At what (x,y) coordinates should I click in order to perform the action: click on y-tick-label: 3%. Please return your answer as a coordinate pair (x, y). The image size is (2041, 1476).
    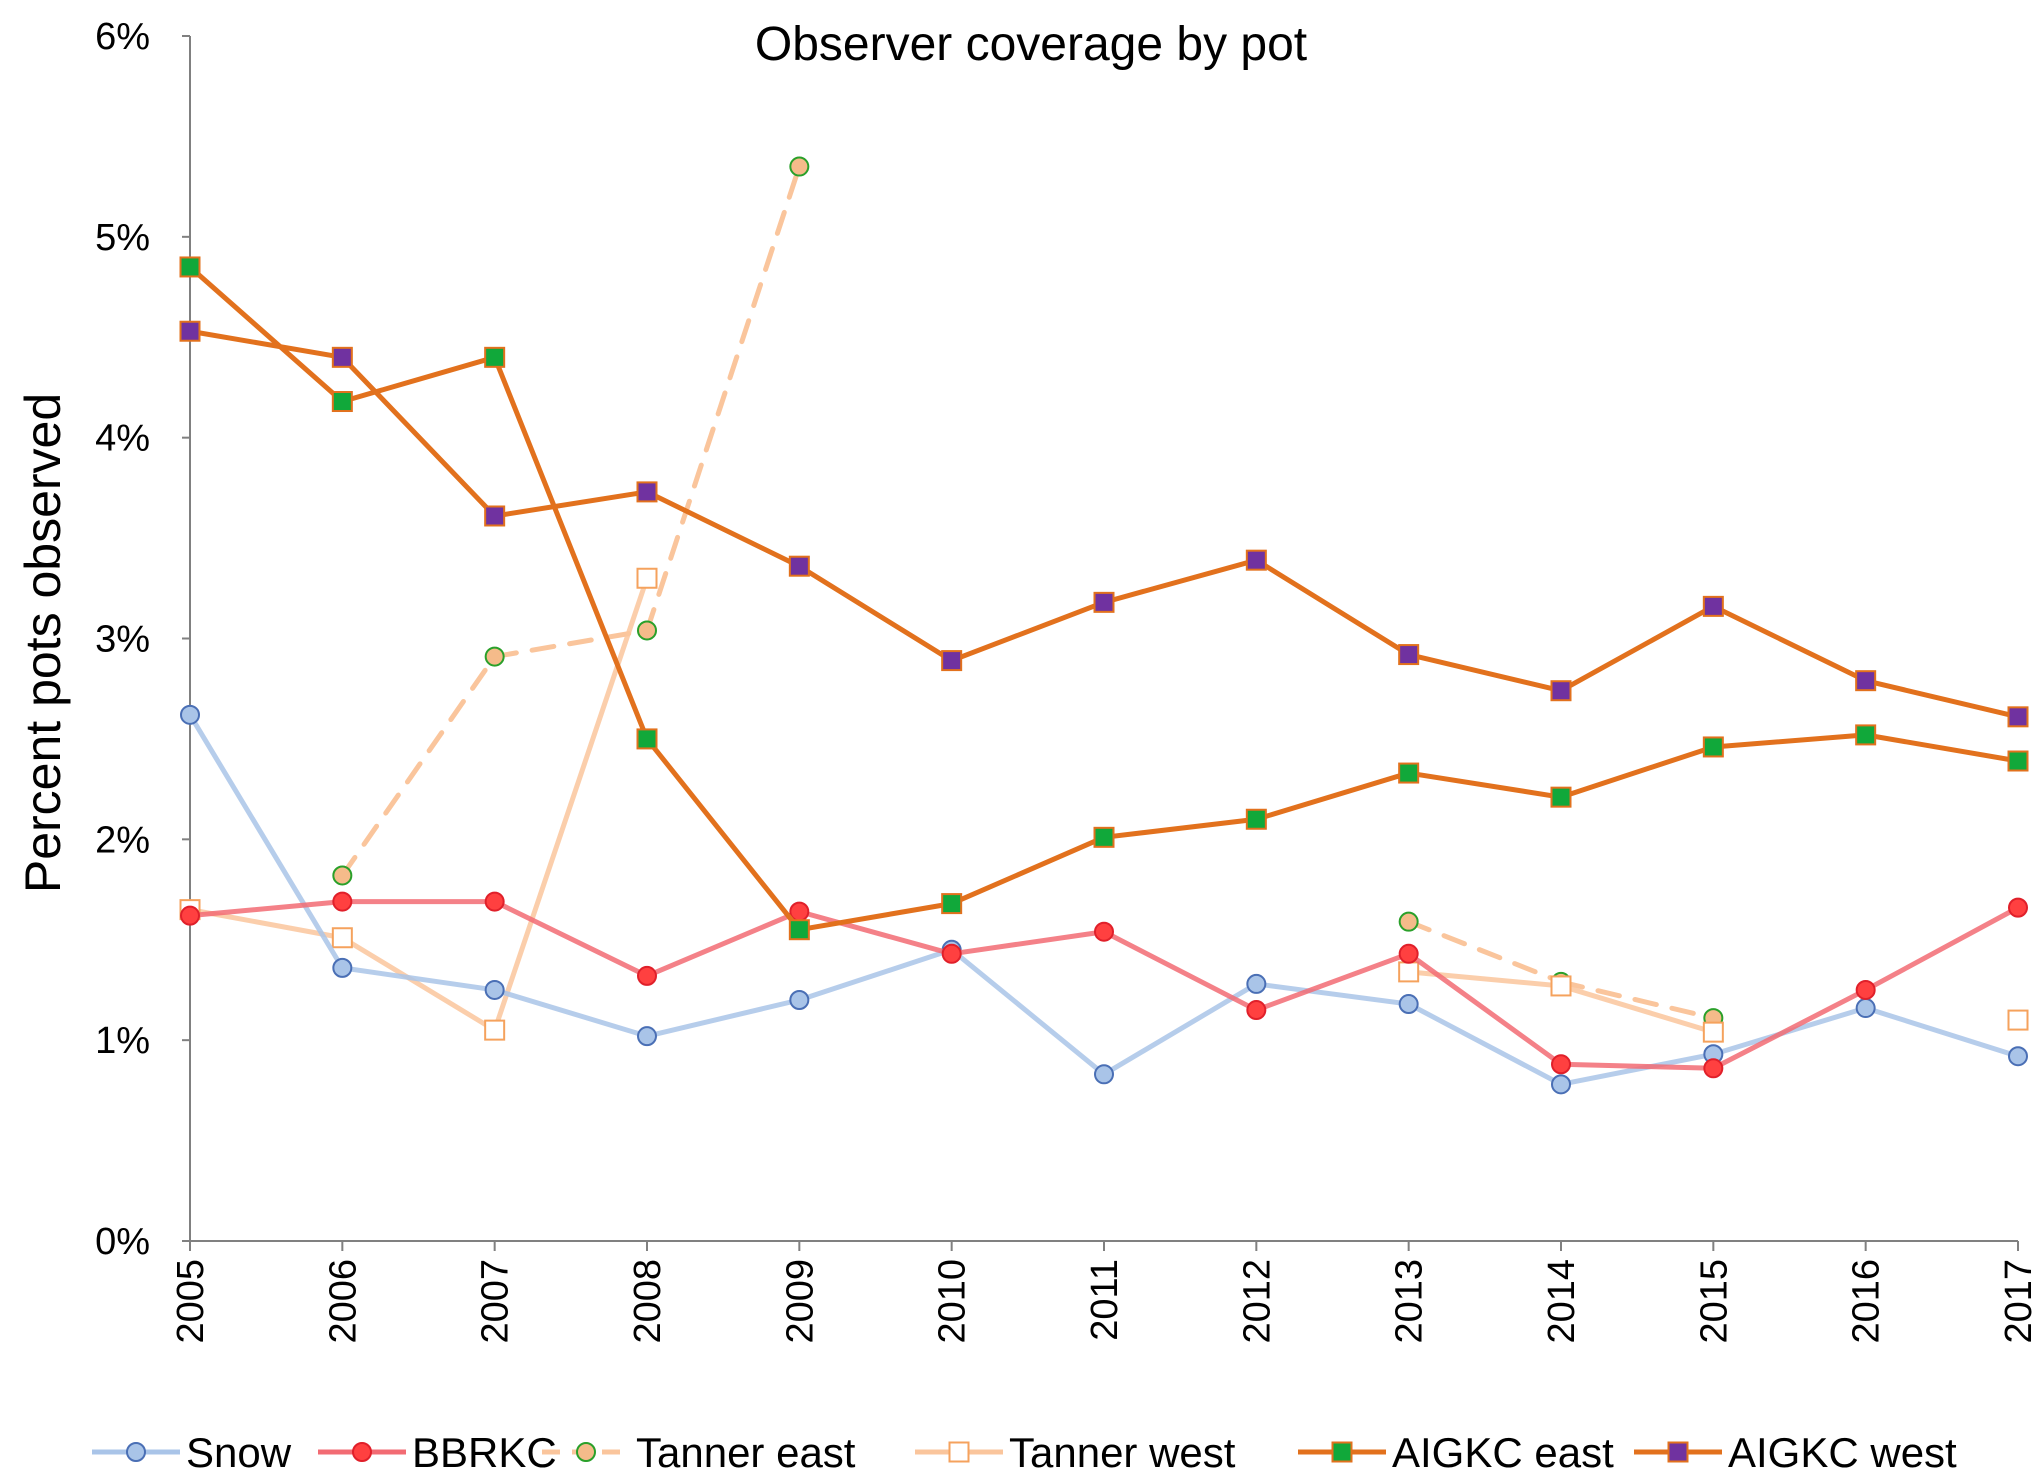
    Looking at the image, I should click on (122, 640).